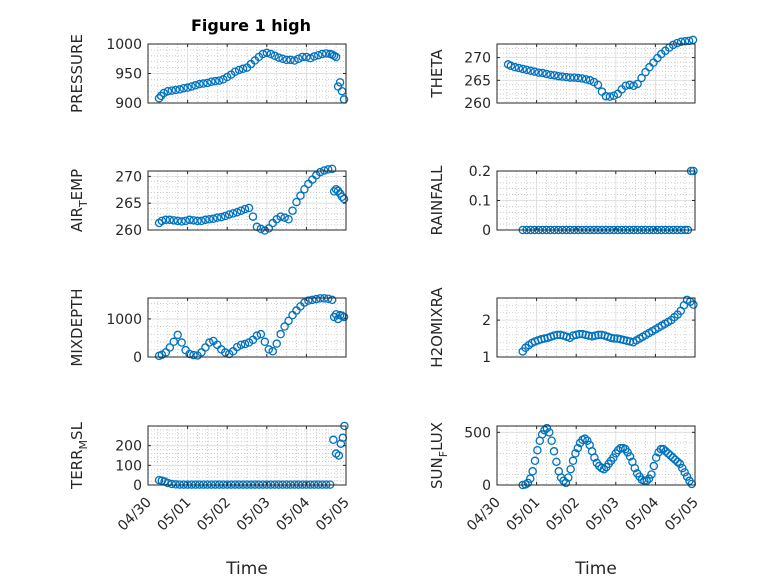 The height and width of the screenshot is (583, 778). What do you see at coordinates (246, 569) in the screenshot?
I see `x-axis-label: Time` at bounding box center [246, 569].